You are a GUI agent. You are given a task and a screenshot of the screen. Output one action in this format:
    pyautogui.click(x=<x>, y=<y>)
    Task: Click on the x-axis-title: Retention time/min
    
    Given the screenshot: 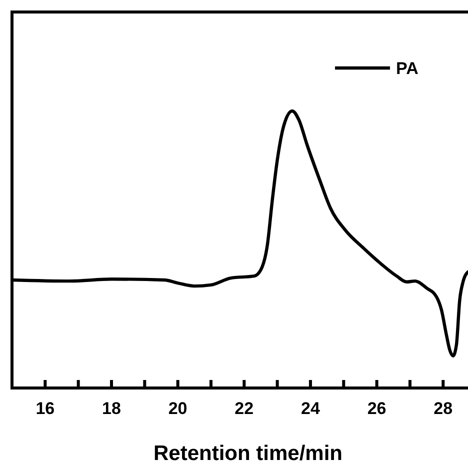 What is the action you would take?
    pyautogui.click(x=248, y=453)
    